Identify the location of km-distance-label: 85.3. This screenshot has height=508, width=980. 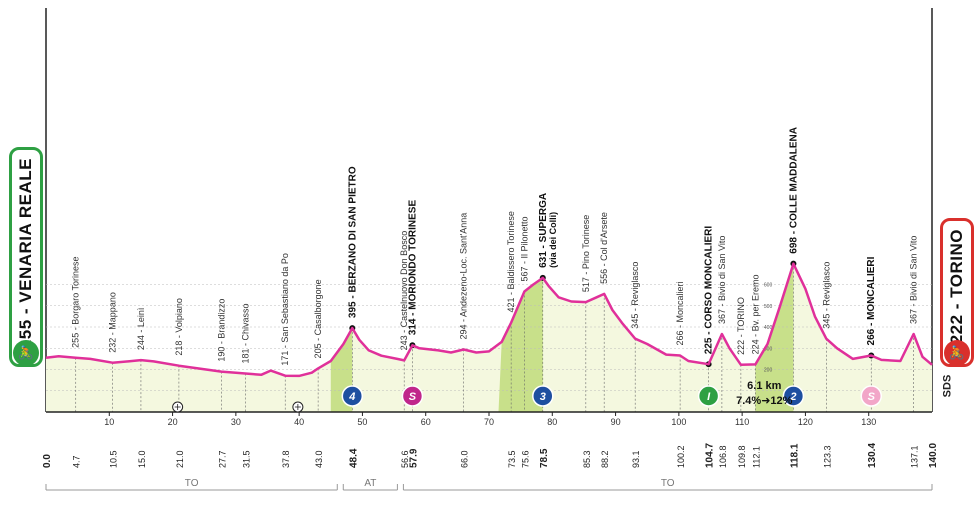
(587, 459).